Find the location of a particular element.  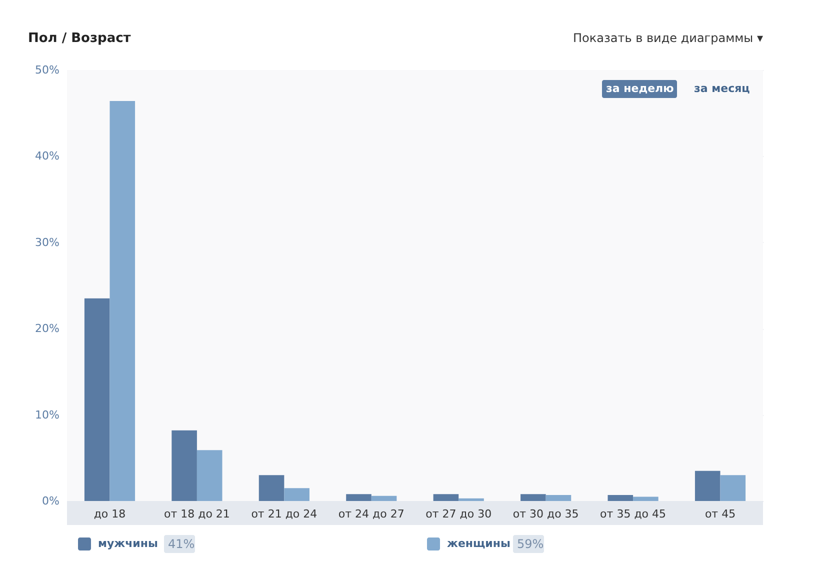

y-tick-label: 40% is located at coordinates (47, 156).